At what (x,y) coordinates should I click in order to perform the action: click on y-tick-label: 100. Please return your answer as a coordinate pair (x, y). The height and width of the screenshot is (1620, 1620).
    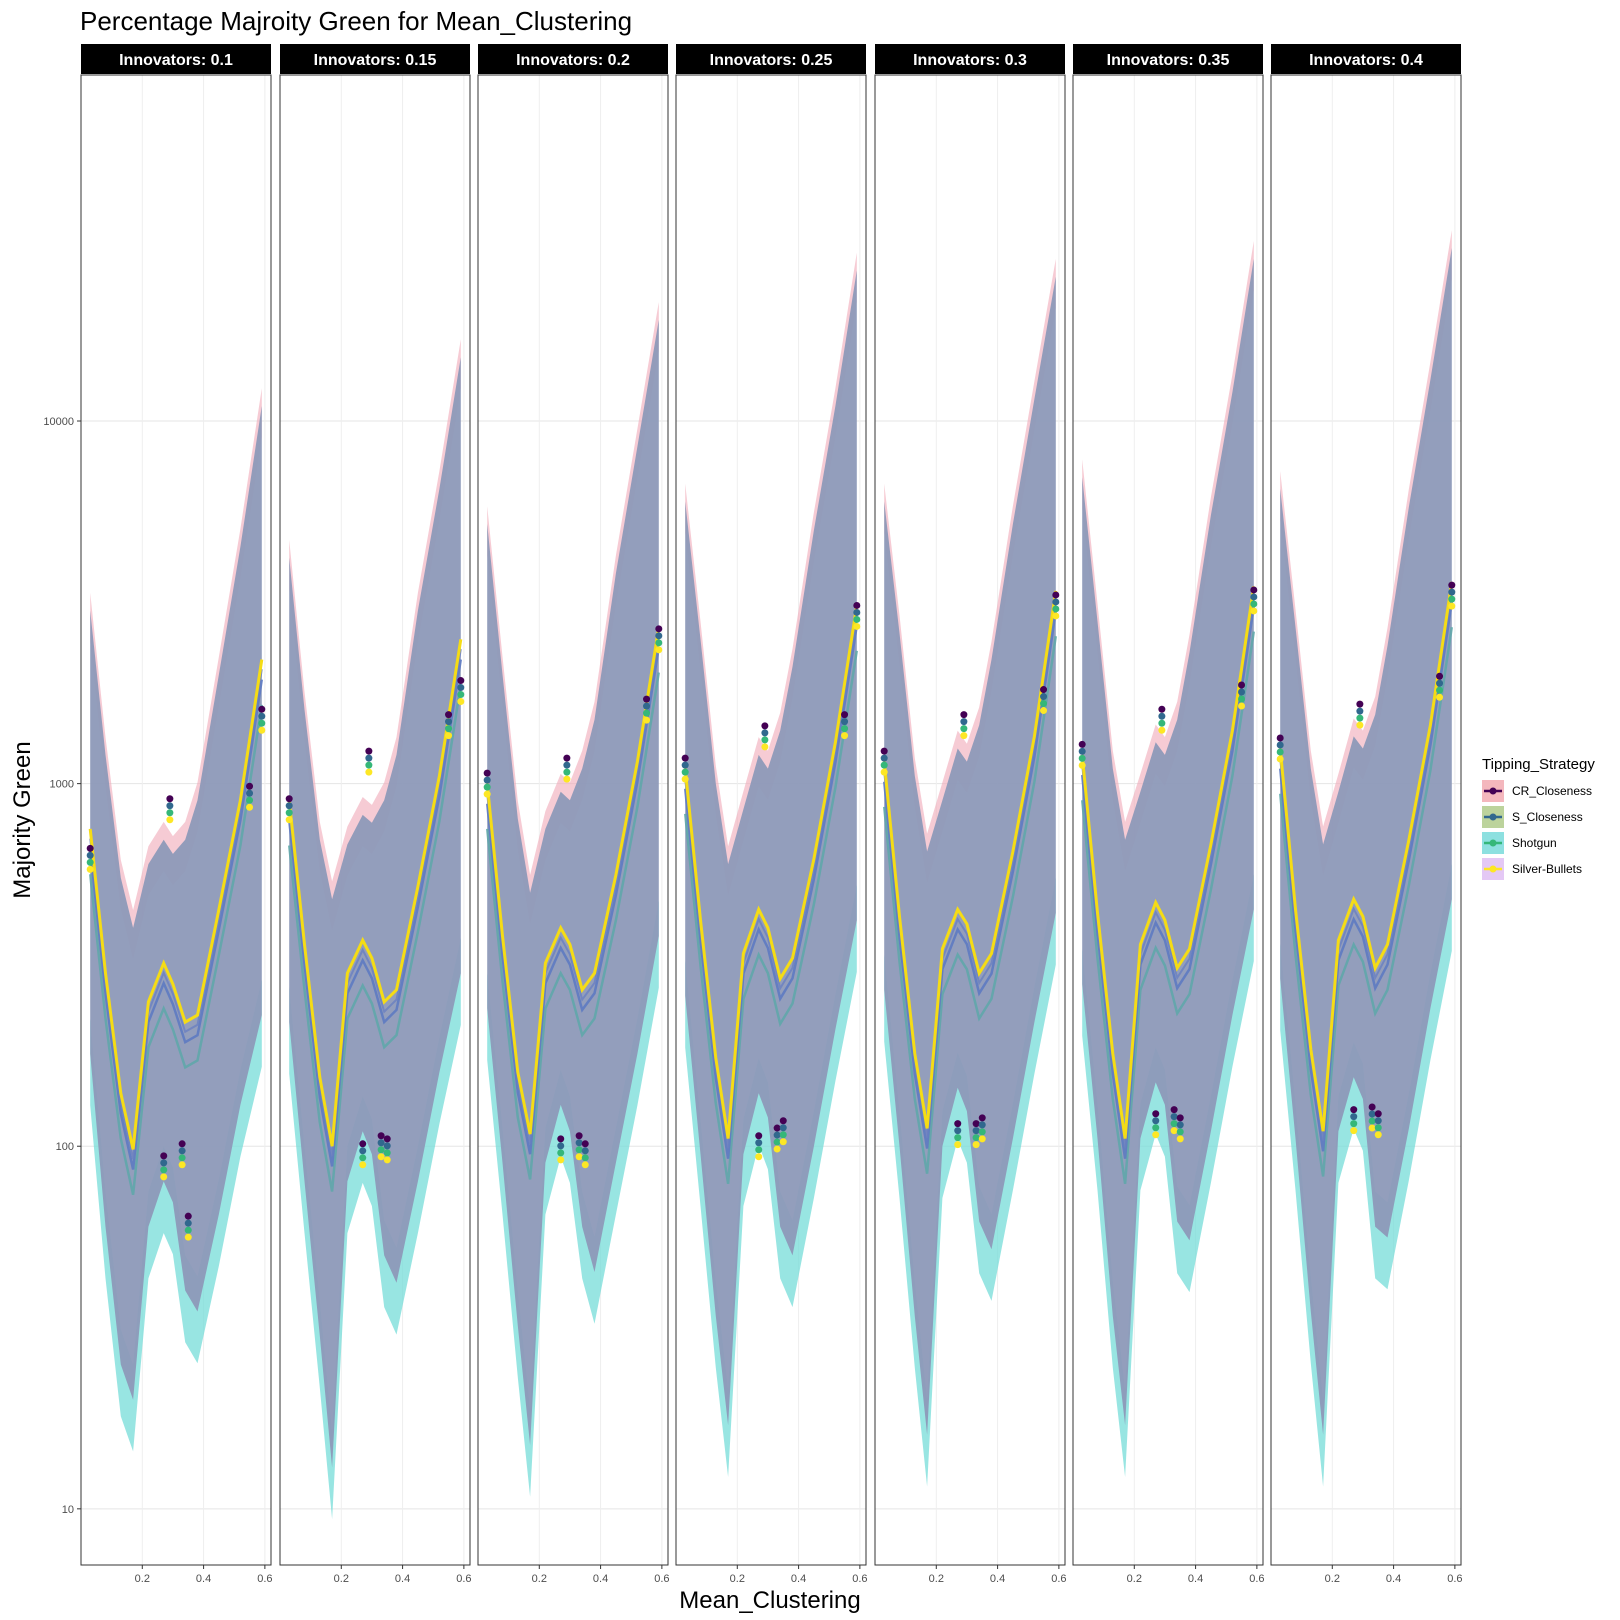
    Looking at the image, I should click on (65, 1147).